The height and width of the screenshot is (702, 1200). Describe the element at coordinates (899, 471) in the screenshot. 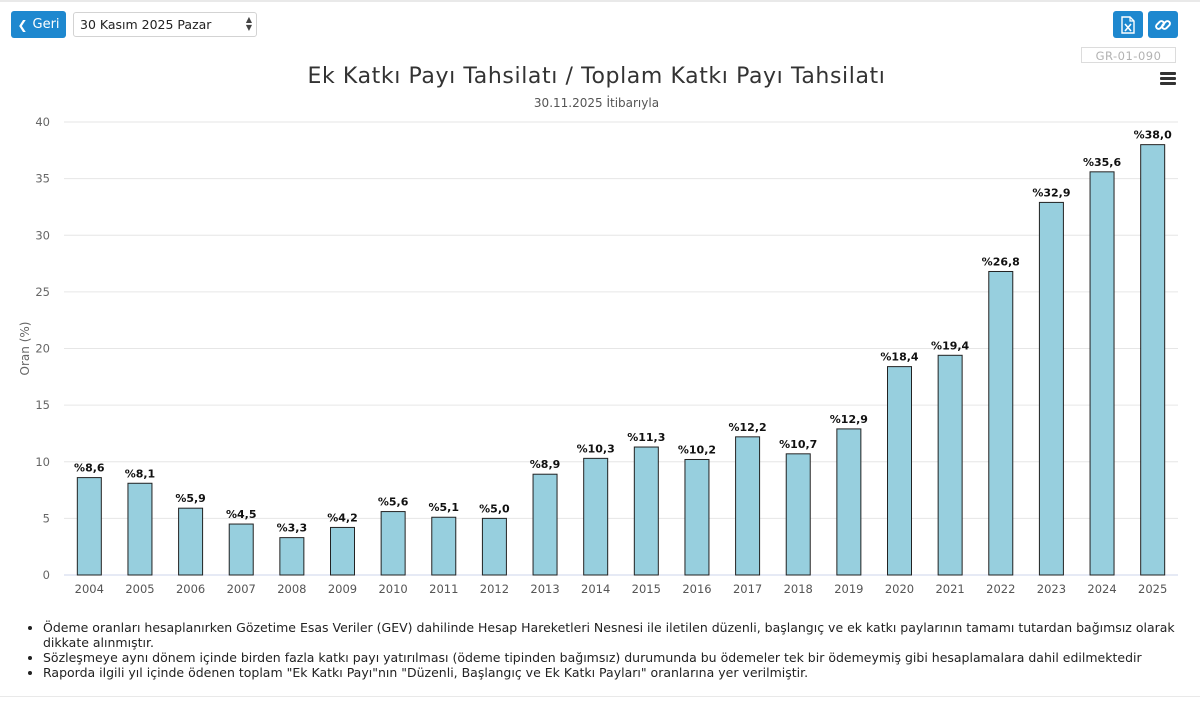

I see `bar-2020` at that location.